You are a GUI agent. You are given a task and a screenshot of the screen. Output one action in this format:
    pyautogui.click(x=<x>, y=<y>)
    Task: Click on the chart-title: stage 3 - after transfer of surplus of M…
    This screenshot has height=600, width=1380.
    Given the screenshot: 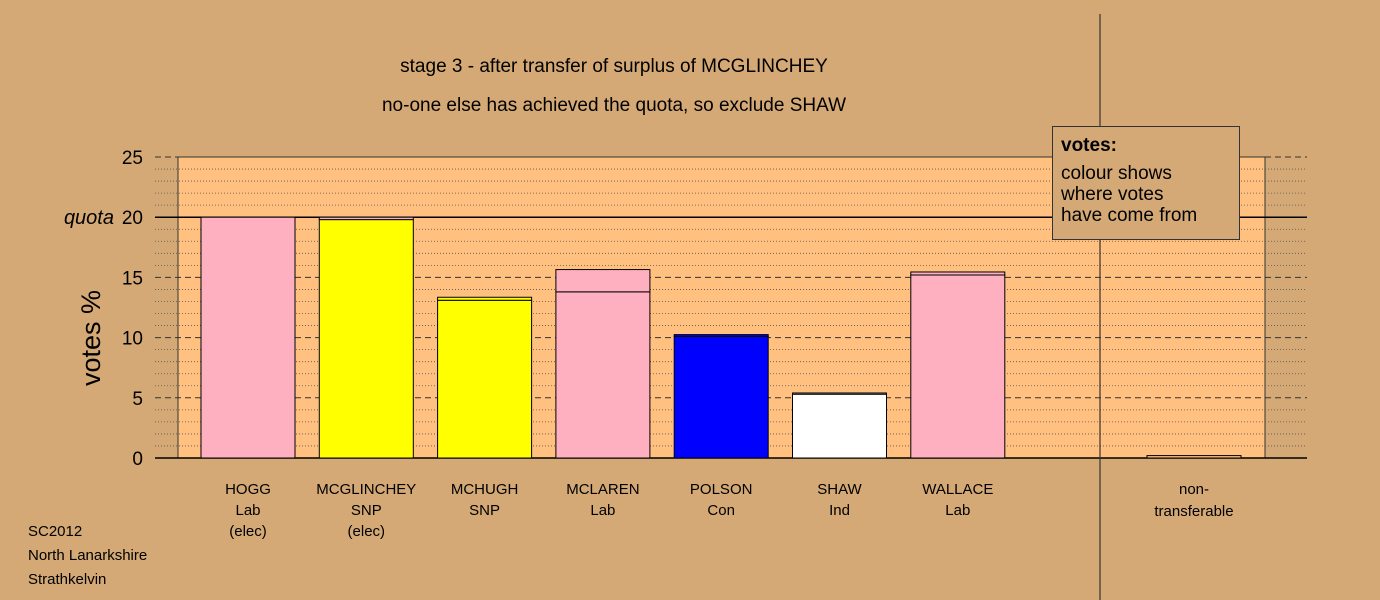 What is the action you would take?
    pyautogui.click(x=614, y=66)
    